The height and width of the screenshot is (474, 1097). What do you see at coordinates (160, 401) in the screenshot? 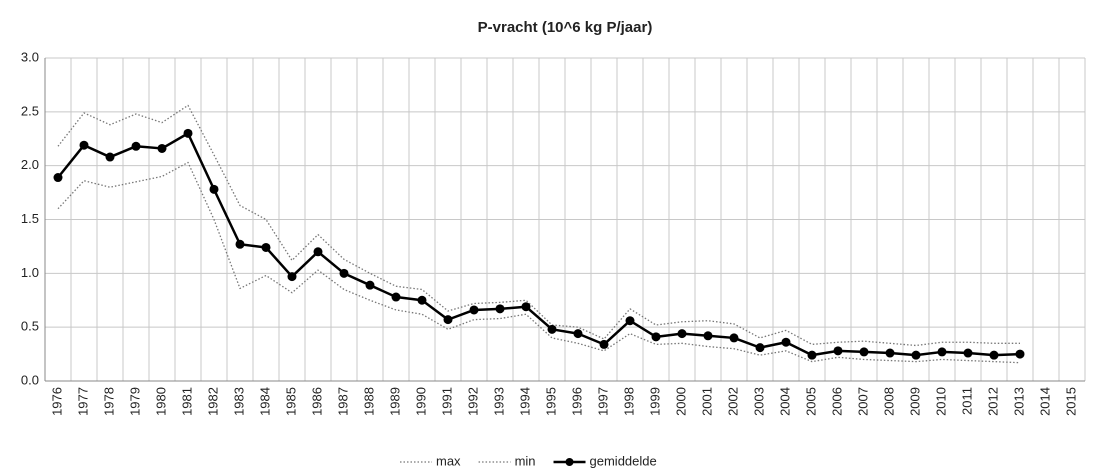
I see `x-tick-label: 1980` at bounding box center [160, 401].